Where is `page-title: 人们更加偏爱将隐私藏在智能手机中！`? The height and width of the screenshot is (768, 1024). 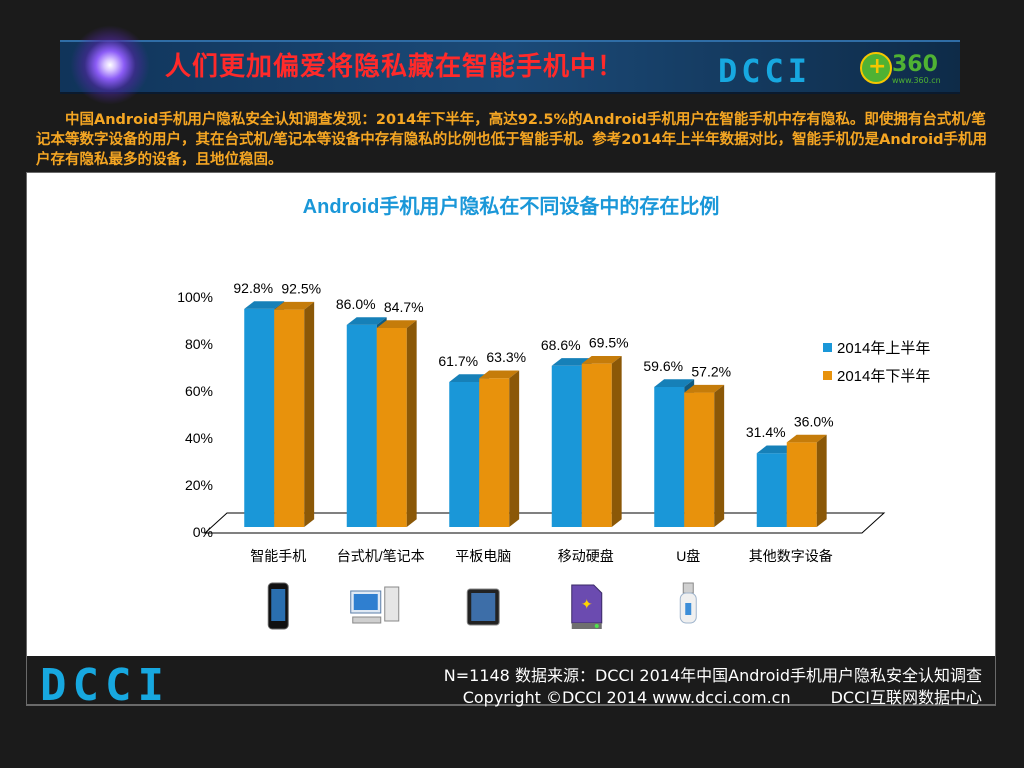
page-title: 人们更加偏爱将隐私藏在智能手机中！ is located at coordinates (395, 67).